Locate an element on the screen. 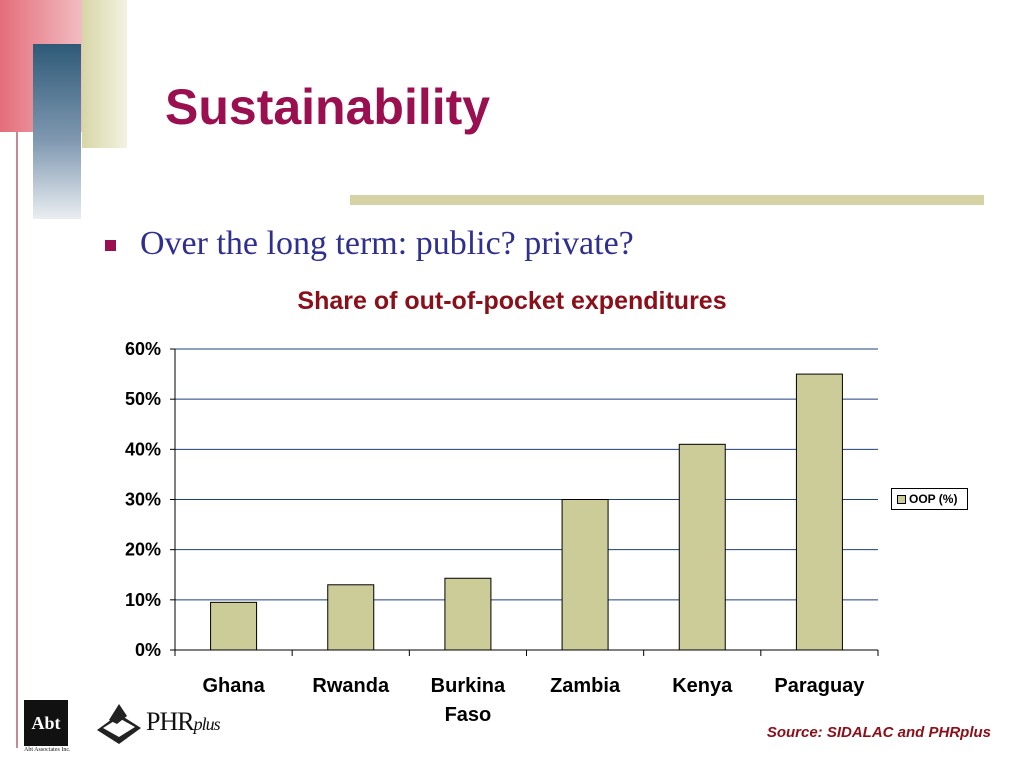 Image resolution: width=1024 pixels, height=768 pixels. x-tick-label: Zambia is located at coordinates (585, 686).